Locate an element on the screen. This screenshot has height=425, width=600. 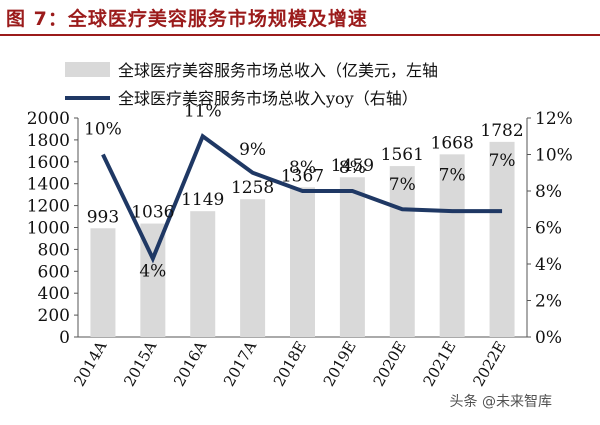
yoy-value-label: 10% is located at coordinates (103, 130).